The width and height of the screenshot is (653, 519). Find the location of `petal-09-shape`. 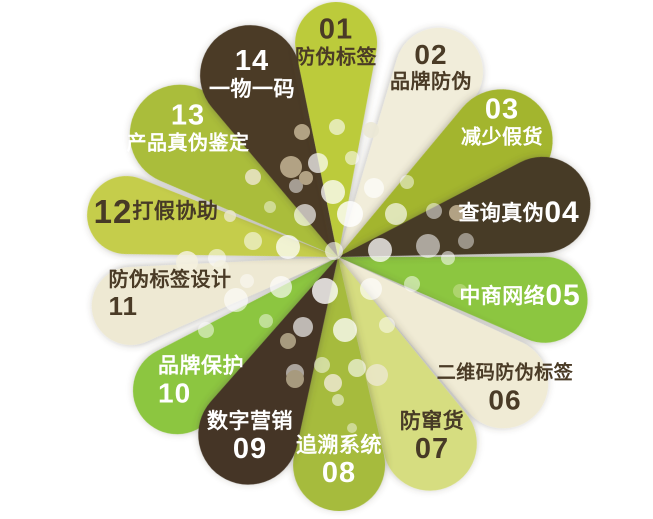

petal-09-shape is located at coordinates (268, 371).